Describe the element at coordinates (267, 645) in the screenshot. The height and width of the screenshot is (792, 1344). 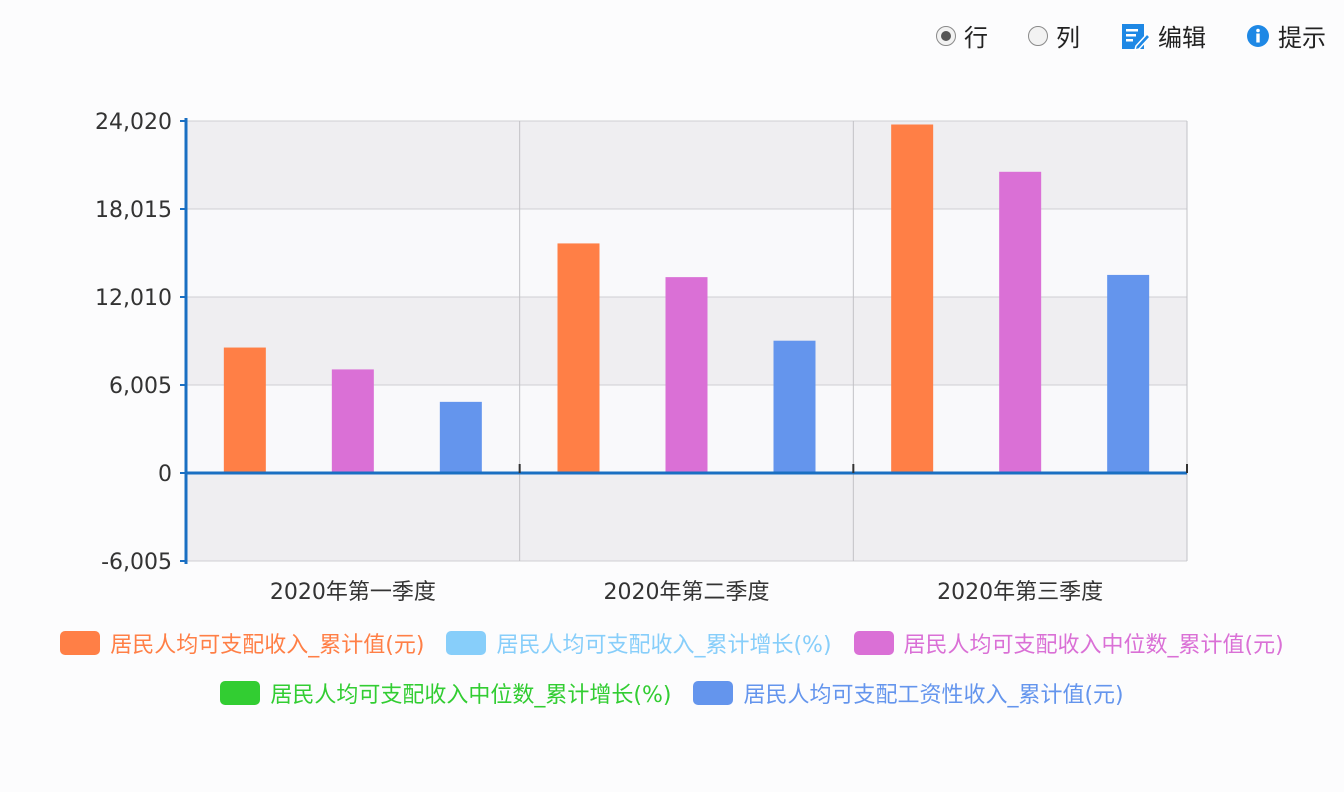
I see `legend-label: 居民人均可支配收入_累计值(元)` at that location.